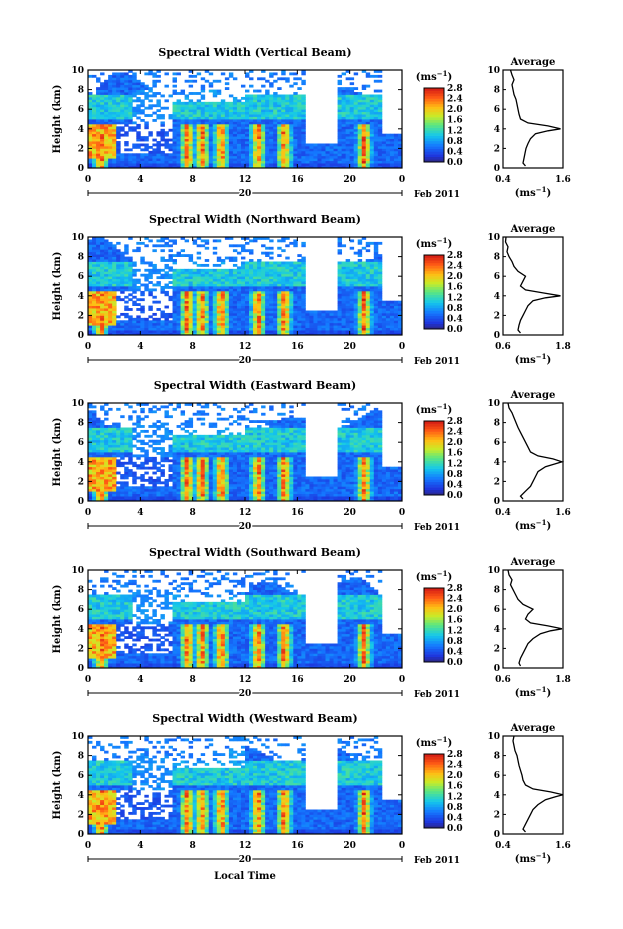 This screenshot has width=623, height=929. What do you see at coordinates (497, 316) in the screenshot?
I see `profile-y-tick-label: 2` at bounding box center [497, 316].